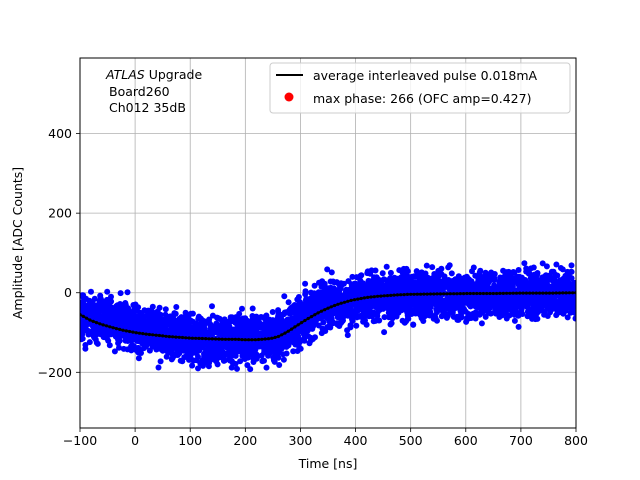 This screenshot has height=480, width=640. What do you see at coordinates (289, 97) in the screenshot?
I see `legend-marker-swatch` at bounding box center [289, 97].